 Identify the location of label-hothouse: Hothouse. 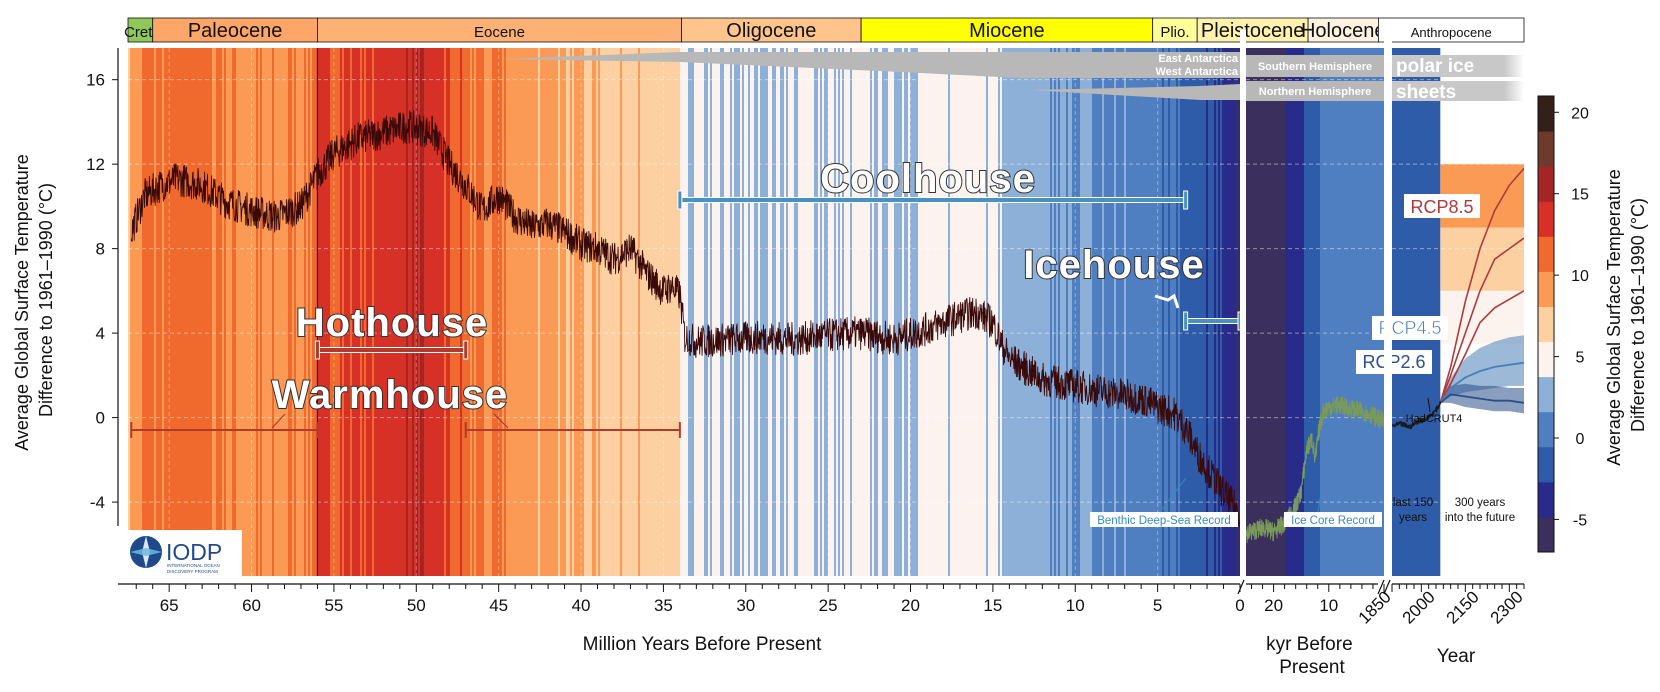
(392, 323).